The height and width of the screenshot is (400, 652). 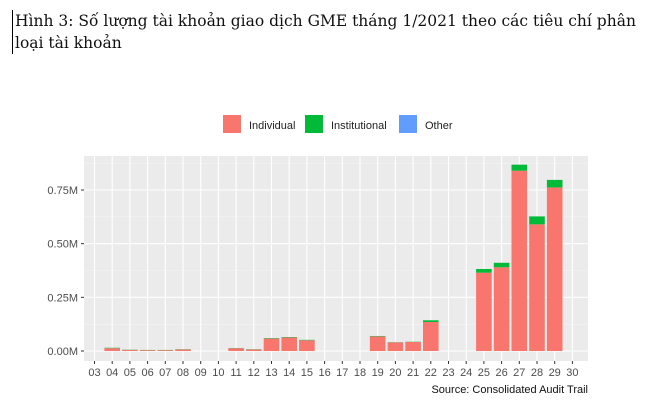 I want to click on x-tick-label: 23, so click(x=448, y=373).